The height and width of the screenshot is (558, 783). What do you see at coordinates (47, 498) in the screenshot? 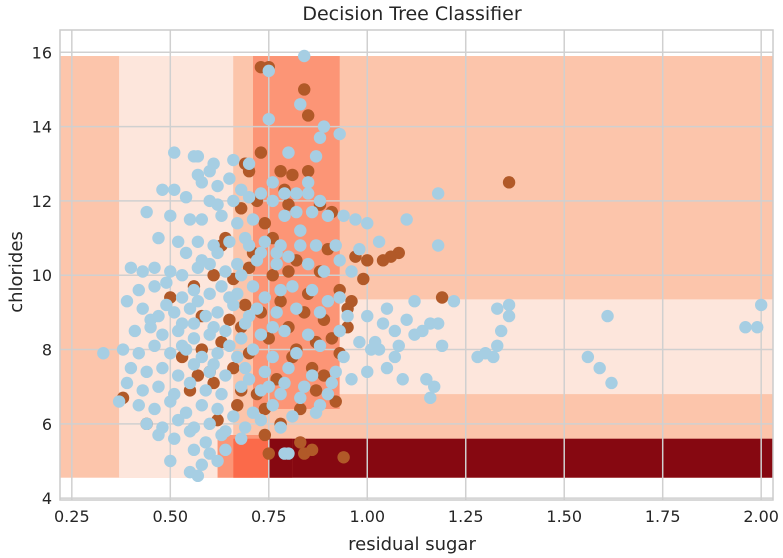
I see `y-tick-label: 4` at bounding box center [47, 498].